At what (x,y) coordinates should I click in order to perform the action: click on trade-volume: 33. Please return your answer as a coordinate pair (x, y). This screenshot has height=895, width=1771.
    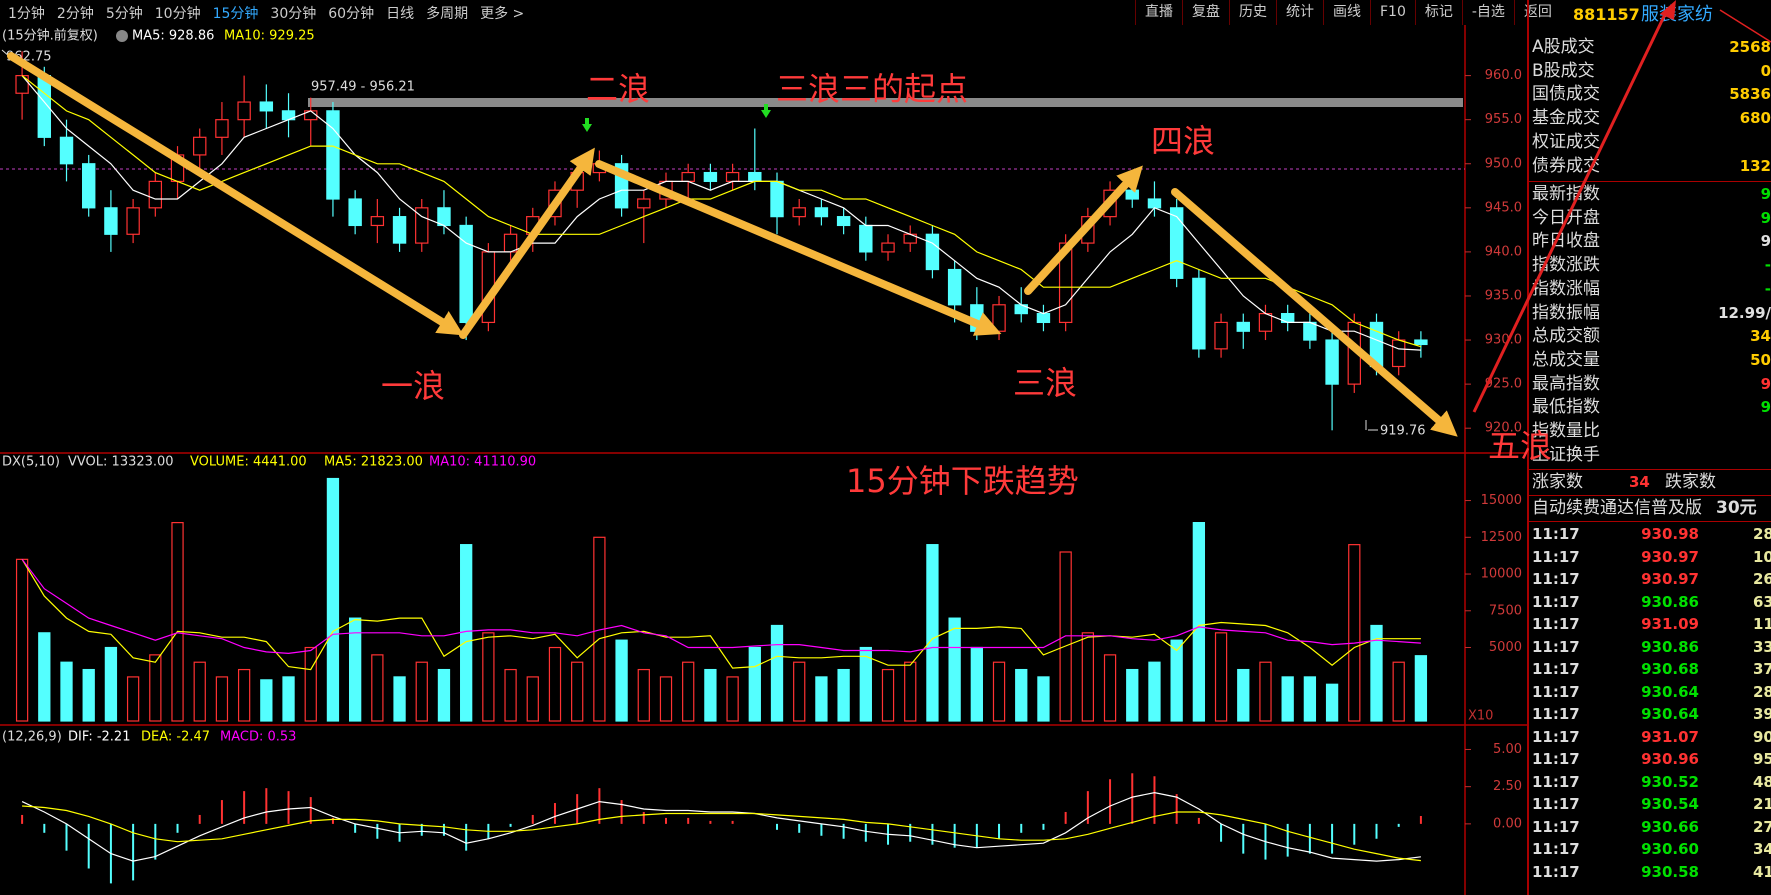
    Looking at the image, I should click on (1762, 646).